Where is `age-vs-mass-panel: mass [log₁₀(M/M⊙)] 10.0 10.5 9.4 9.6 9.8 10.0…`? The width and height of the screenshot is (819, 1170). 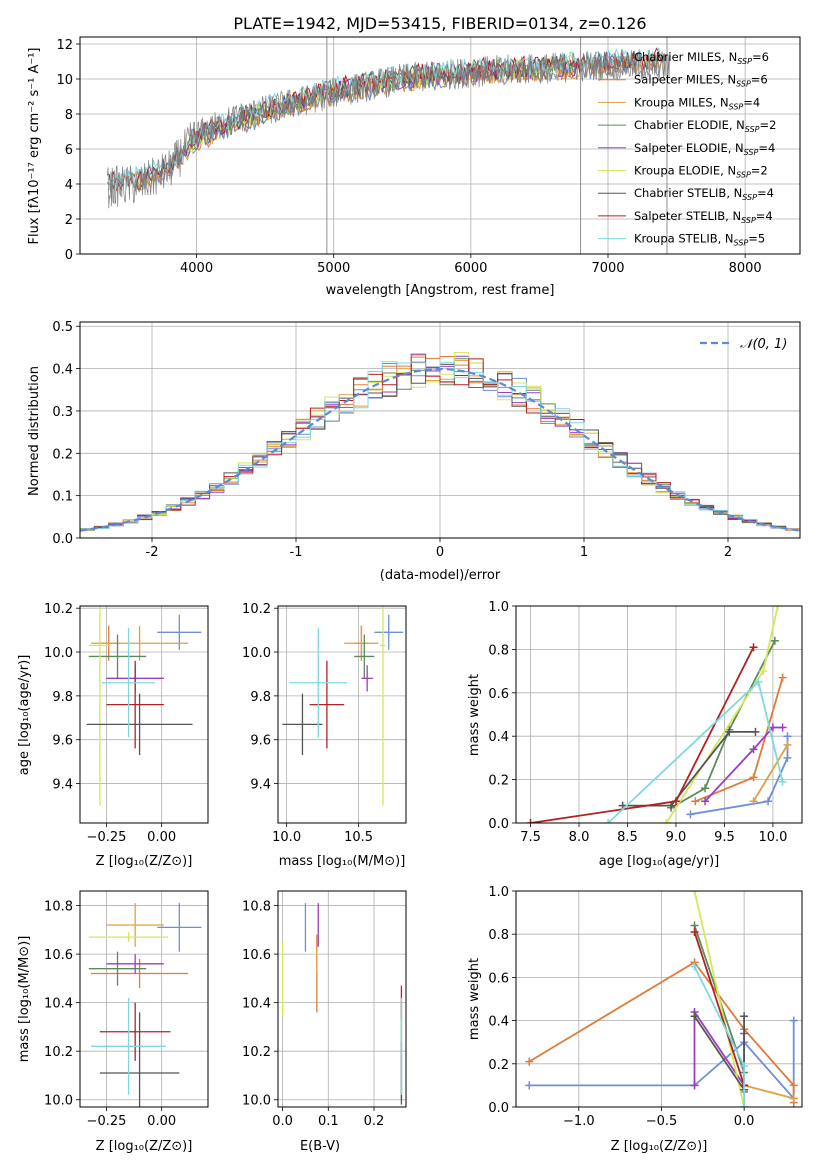
age-vs-mass-panel: mass [log₁₀(M/M⊙)] 10.0 10.5 9.4 9.6 9.8 10.0… is located at coordinates (324, 735).